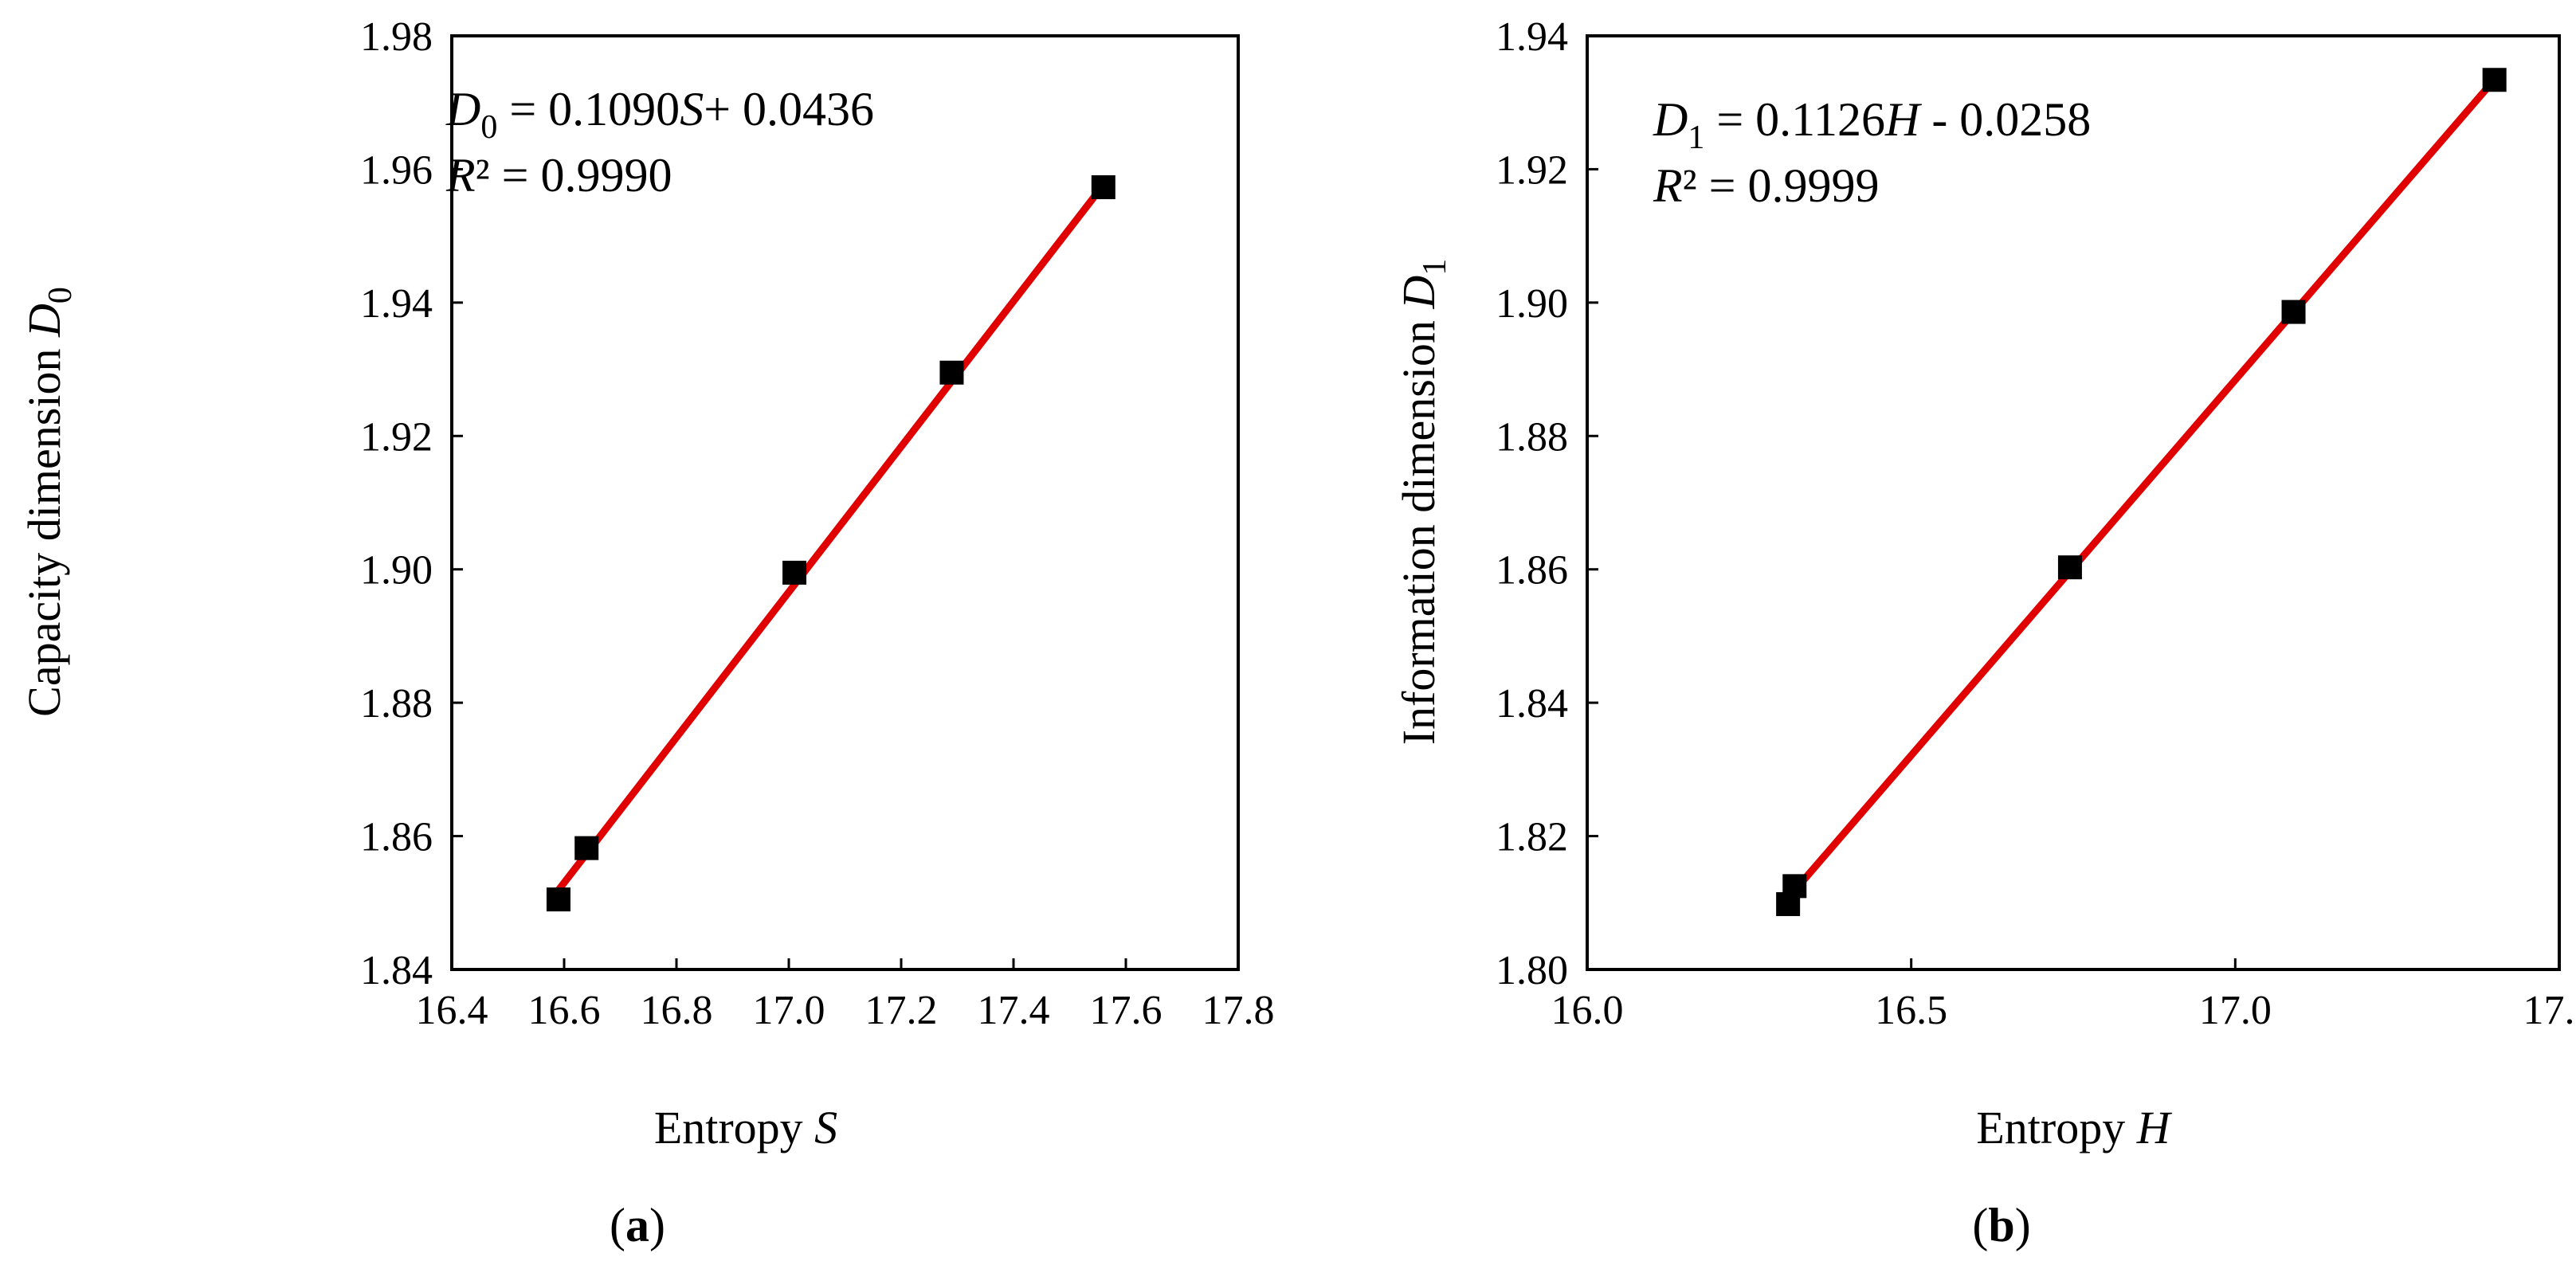 This screenshot has height=1269, width=2576. Describe the element at coordinates (1532, 837) in the screenshot. I see `y-tick-label: 1.82` at that location.